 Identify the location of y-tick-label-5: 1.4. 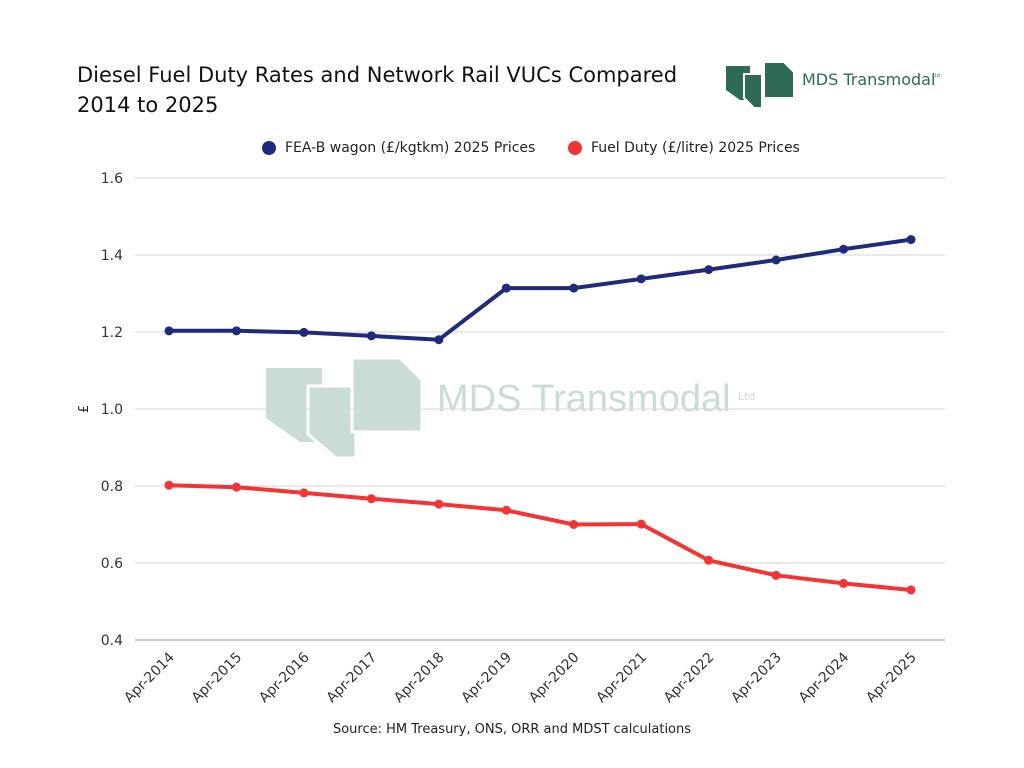
(112, 256).